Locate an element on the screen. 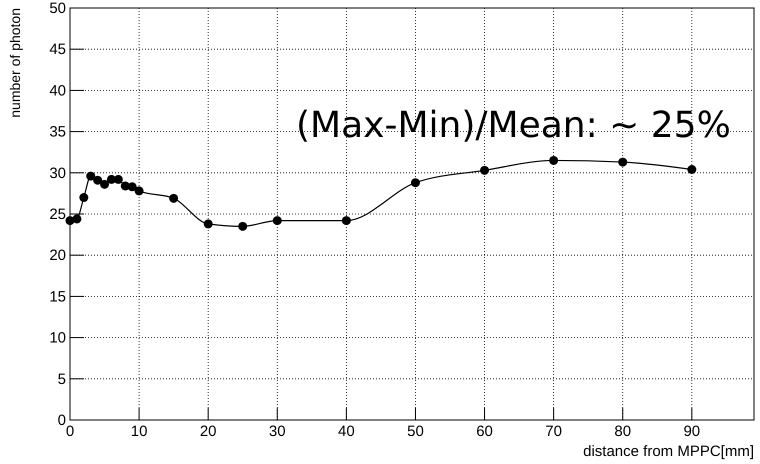 Image resolution: width=760 pixels, height=464 pixels. y-tick-label: 5 is located at coordinates (62, 379).